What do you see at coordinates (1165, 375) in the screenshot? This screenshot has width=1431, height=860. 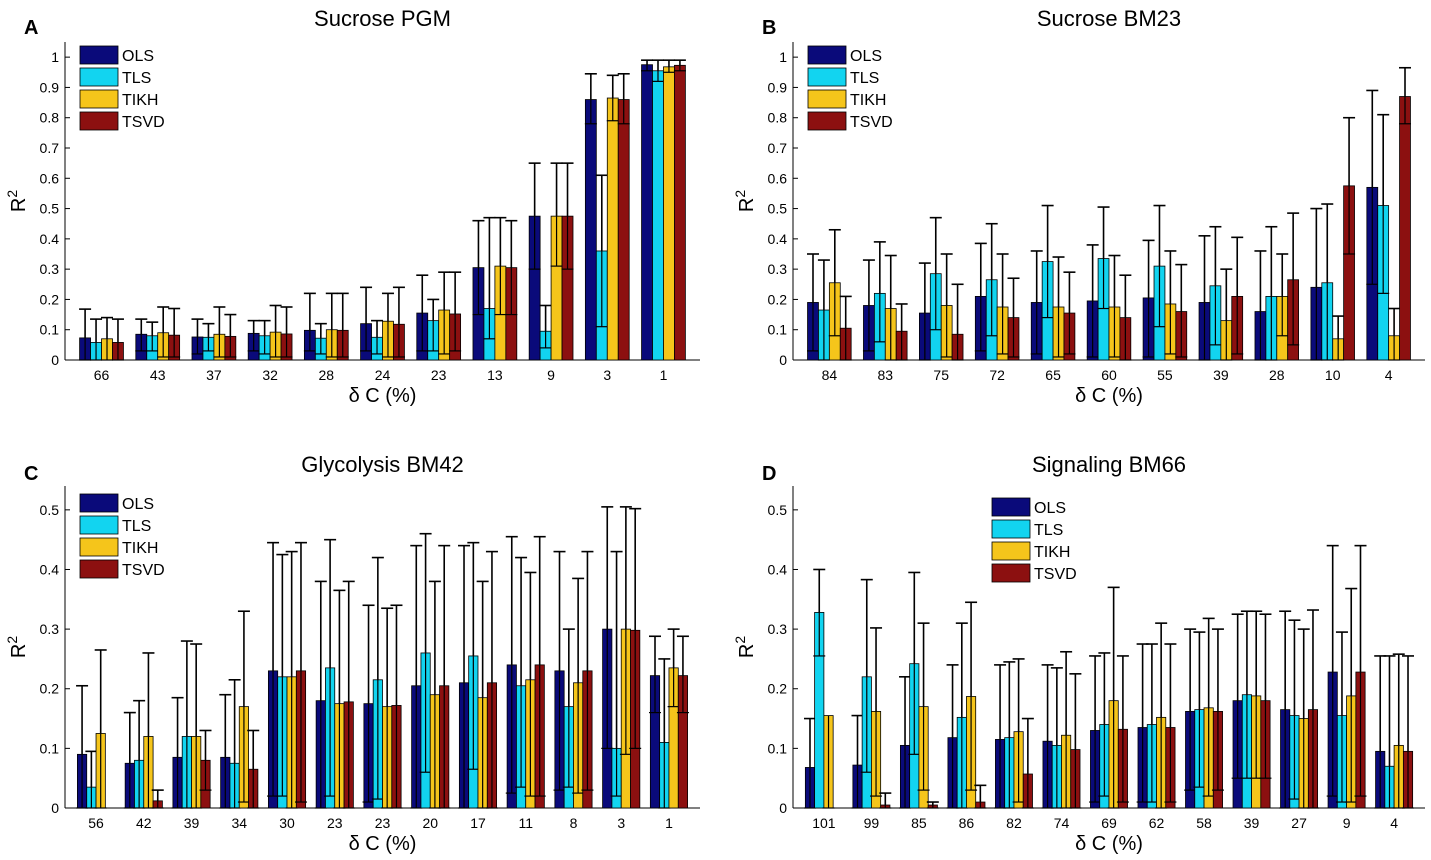 I see `x-tick-label: 55` at bounding box center [1165, 375].